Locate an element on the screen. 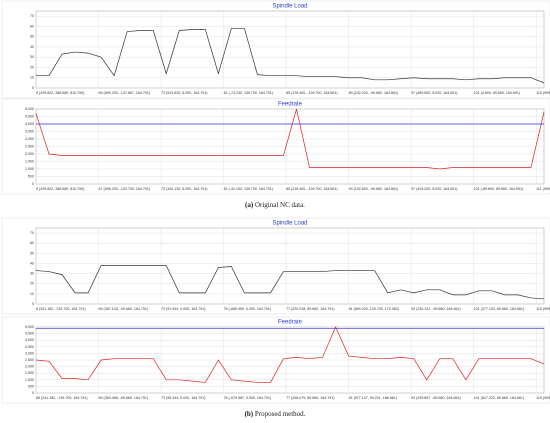 The width and height of the screenshot is (550, 423). x-tick-label: 81 (890.200, 139.700, 170.382) is located at coordinates (374, 309).